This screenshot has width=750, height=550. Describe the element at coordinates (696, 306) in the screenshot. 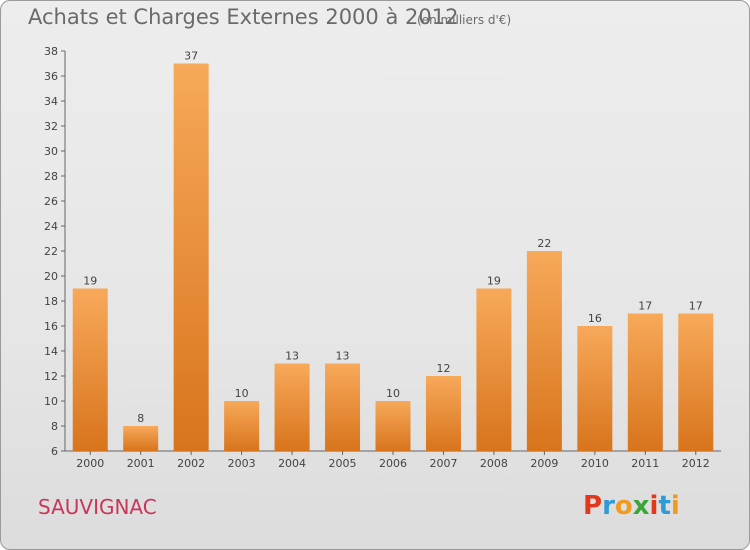

I see `value-label-2012: 17` at that location.